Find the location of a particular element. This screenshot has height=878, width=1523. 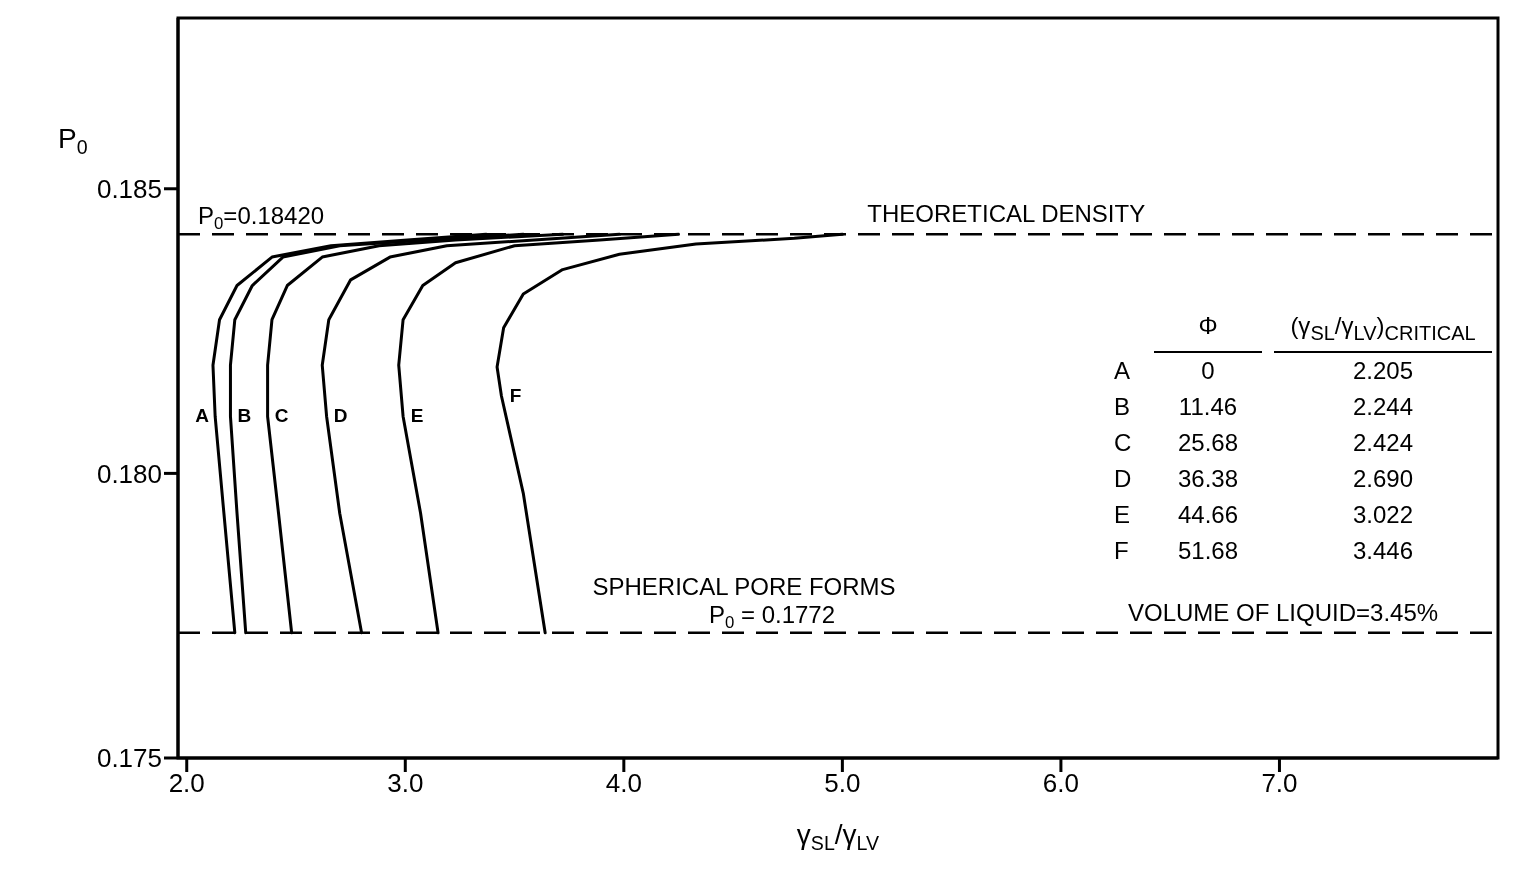

annotation: VOLUME OF LIQUID=3.45% is located at coordinates (1284, 612).